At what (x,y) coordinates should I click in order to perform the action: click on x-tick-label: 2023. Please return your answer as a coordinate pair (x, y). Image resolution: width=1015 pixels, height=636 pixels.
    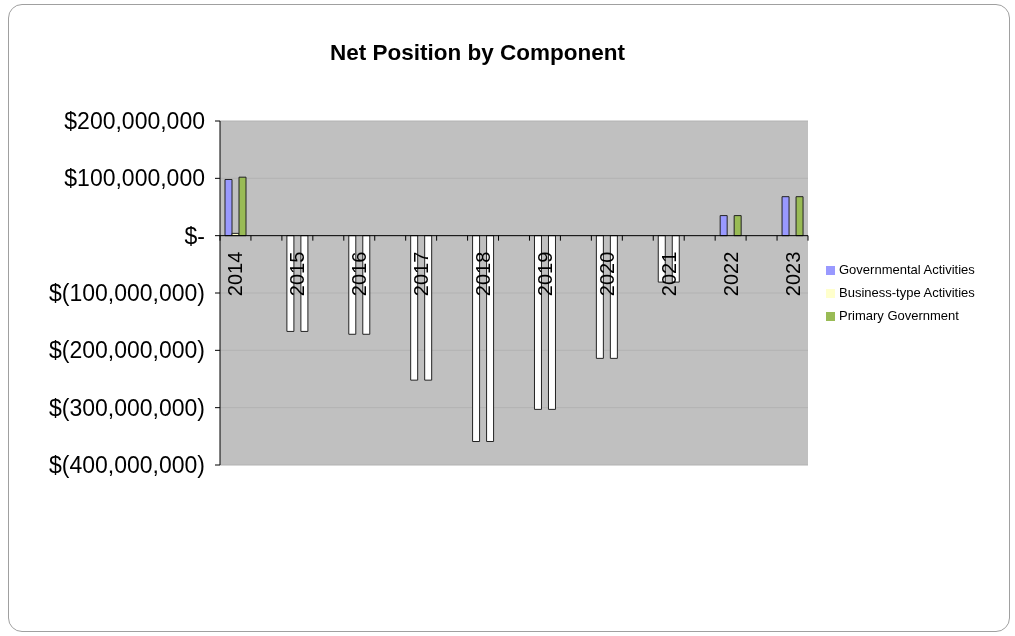
    Looking at the image, I should click on (792, 274).